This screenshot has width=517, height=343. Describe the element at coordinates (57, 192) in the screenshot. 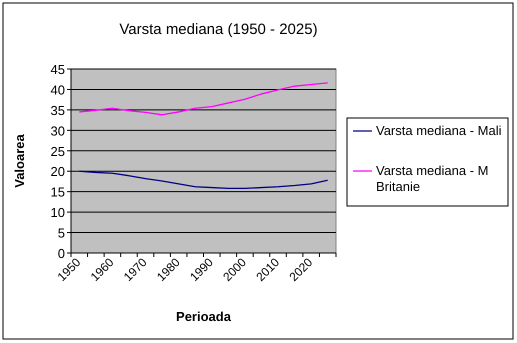

I see `y-tick-label: 15` at that location.